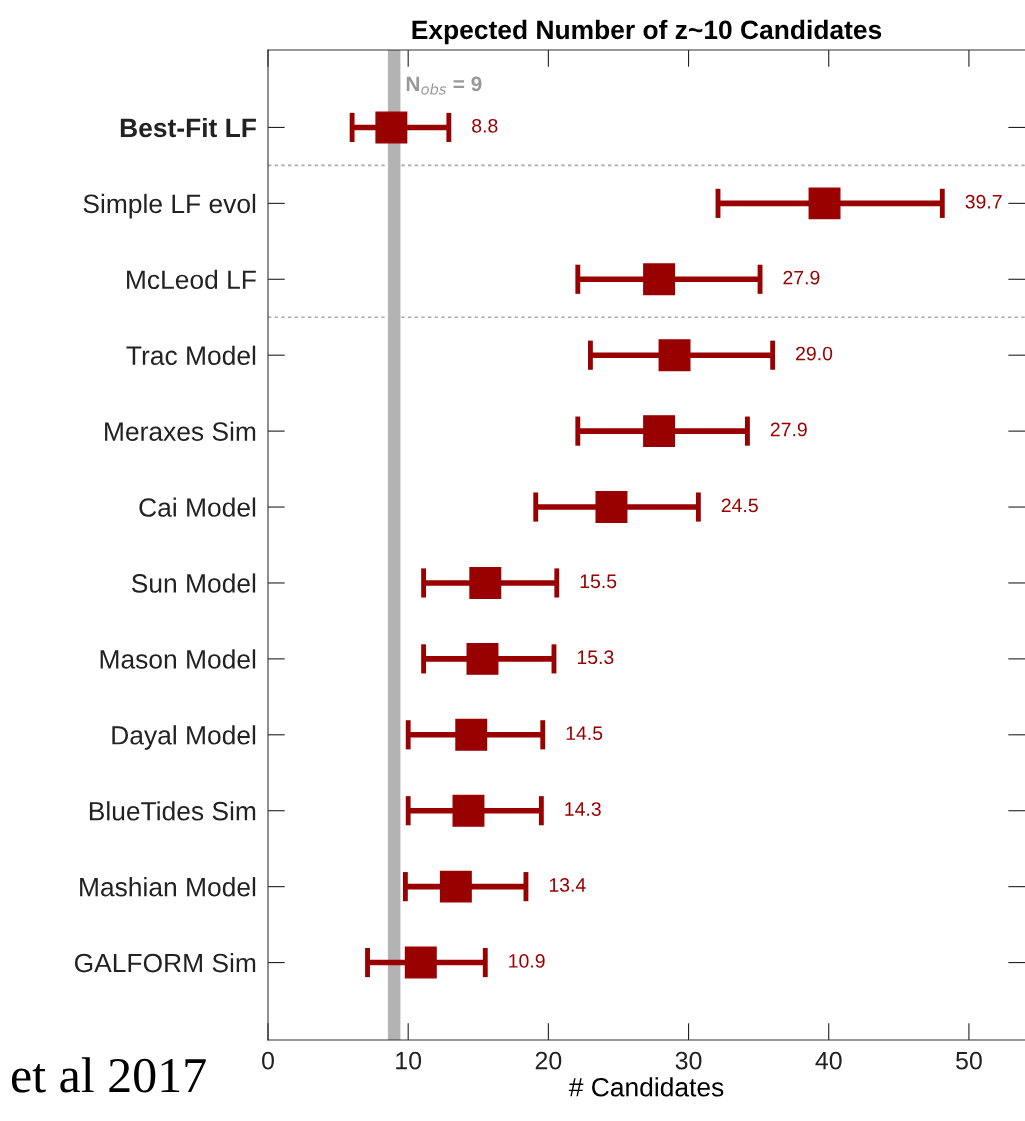 The width and height of the screenshot is (1025, 1121). I want to click on chart-title: Expected Number of z~10 Candidates, so click(647, 32).